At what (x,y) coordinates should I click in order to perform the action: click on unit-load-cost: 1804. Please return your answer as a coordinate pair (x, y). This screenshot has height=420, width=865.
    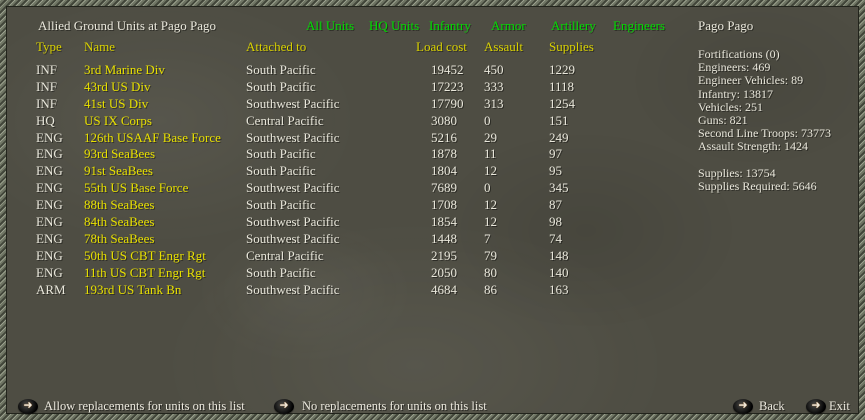
    Looking at the image, I should click on (444, 171).